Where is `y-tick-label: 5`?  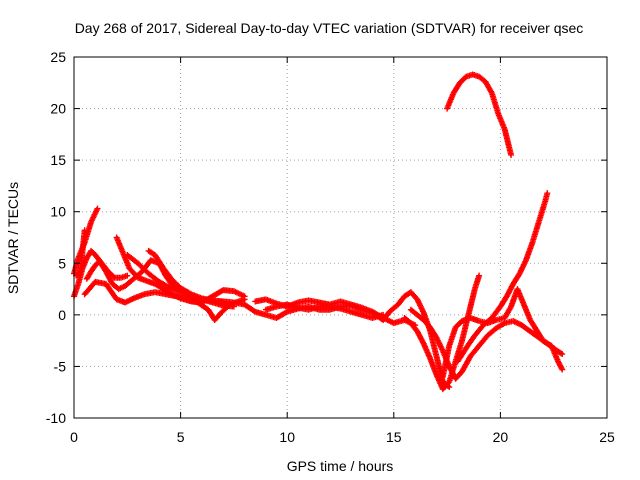 y-tick-label: 5 is located at coordinates (62, 263).